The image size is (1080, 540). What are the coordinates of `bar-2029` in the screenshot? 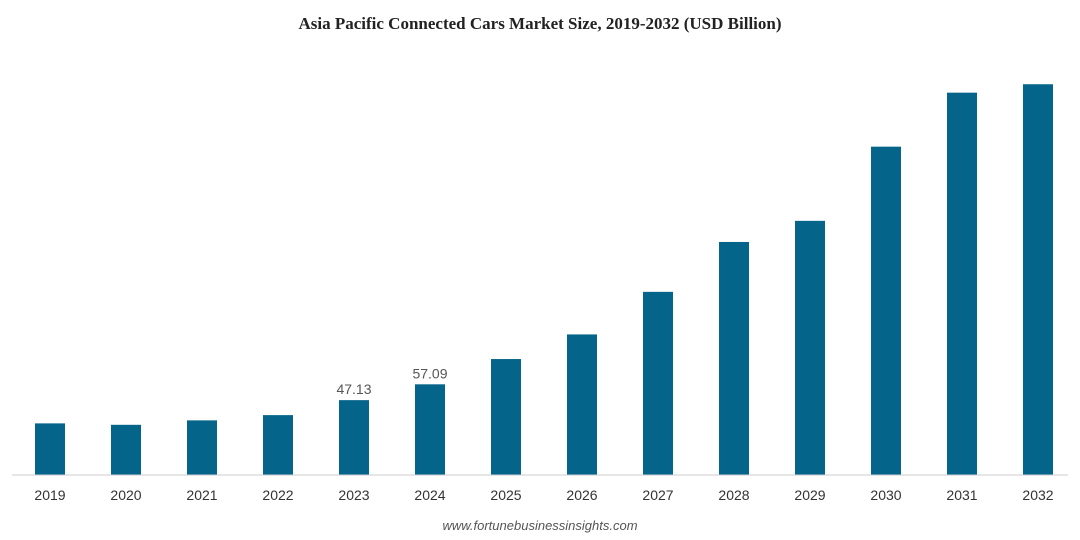 It's located at (810, 347).